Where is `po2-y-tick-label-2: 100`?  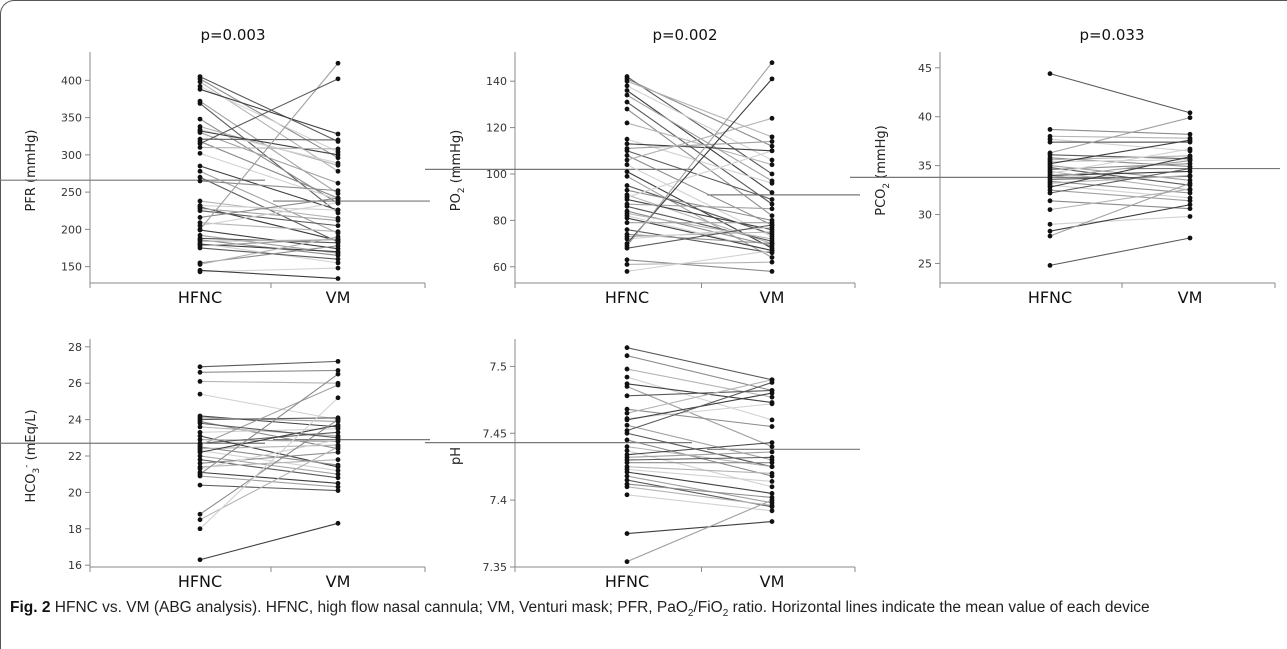 po2-y-tick-label-2: 100 is located at coordinates (496, 174).